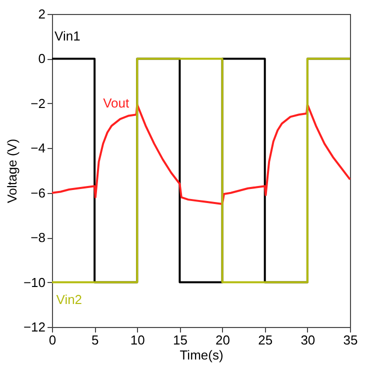 This screenshot has width=370, height=365. Describe the element at coordinates (116, 102) in the screenshot. I see `series-label: Vout` at that location.